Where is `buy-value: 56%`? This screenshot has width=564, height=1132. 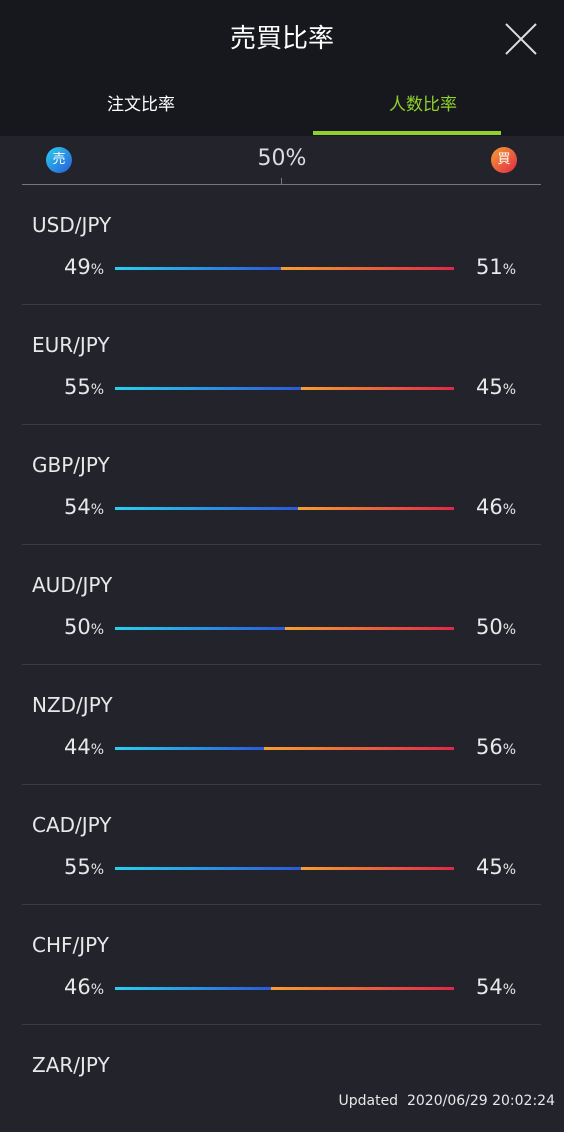
buy-value: 56% is located at coordinates (496, 747).